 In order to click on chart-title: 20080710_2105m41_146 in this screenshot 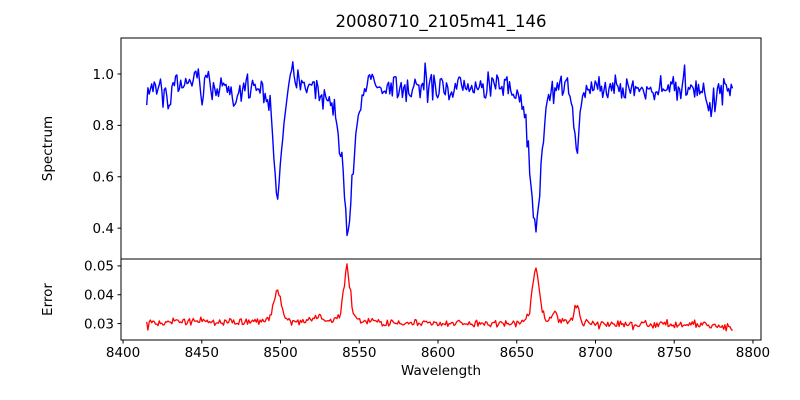, I will do `click(440, 22)`.